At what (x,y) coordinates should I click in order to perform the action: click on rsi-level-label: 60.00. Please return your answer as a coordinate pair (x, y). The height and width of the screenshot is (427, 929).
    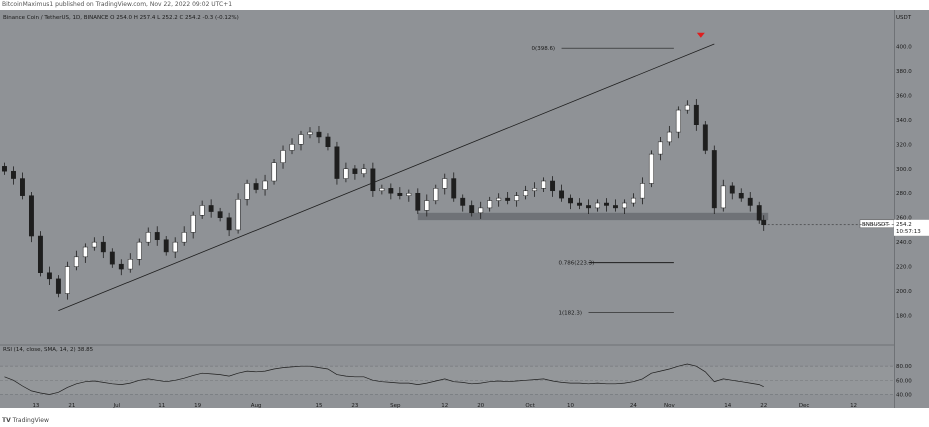
    Looking at the image, I should click on (904, 381).